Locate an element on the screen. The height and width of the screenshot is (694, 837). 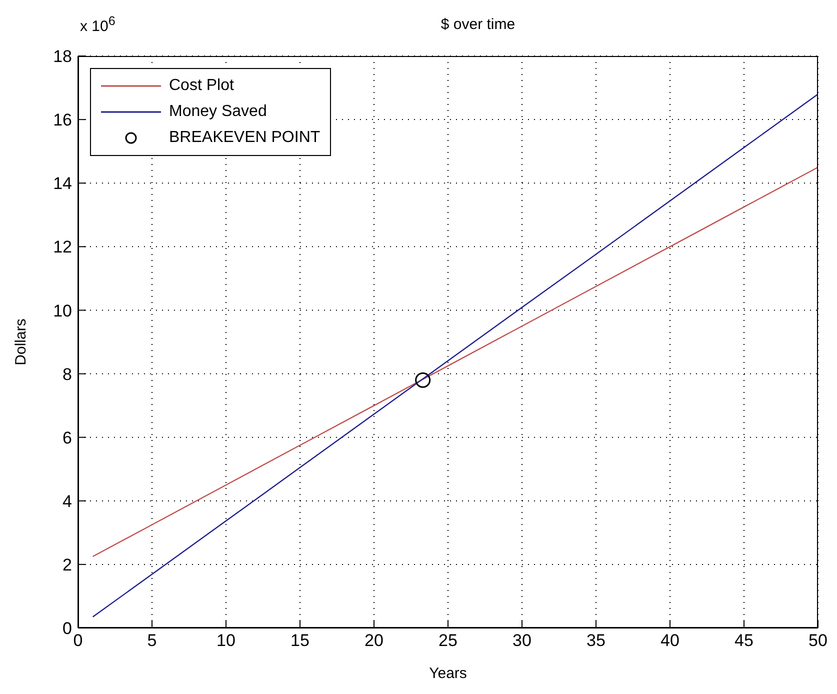
x-tick-label: 20 is located at coordinates (374, 640).